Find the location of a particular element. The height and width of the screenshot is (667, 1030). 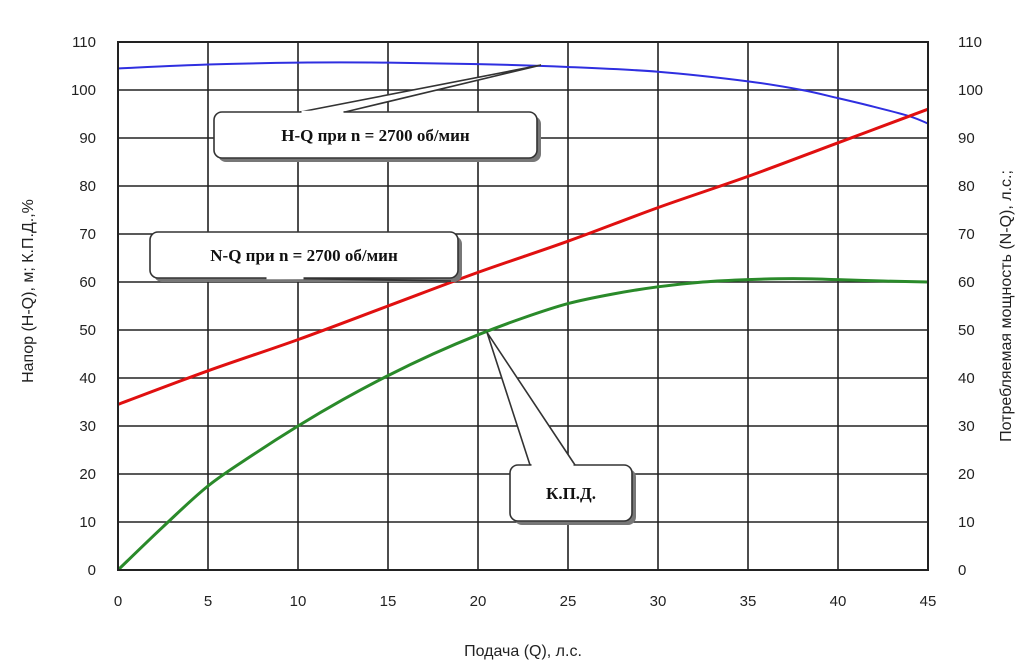

x-tick-label: 35 is located at coordinates (748, 601).